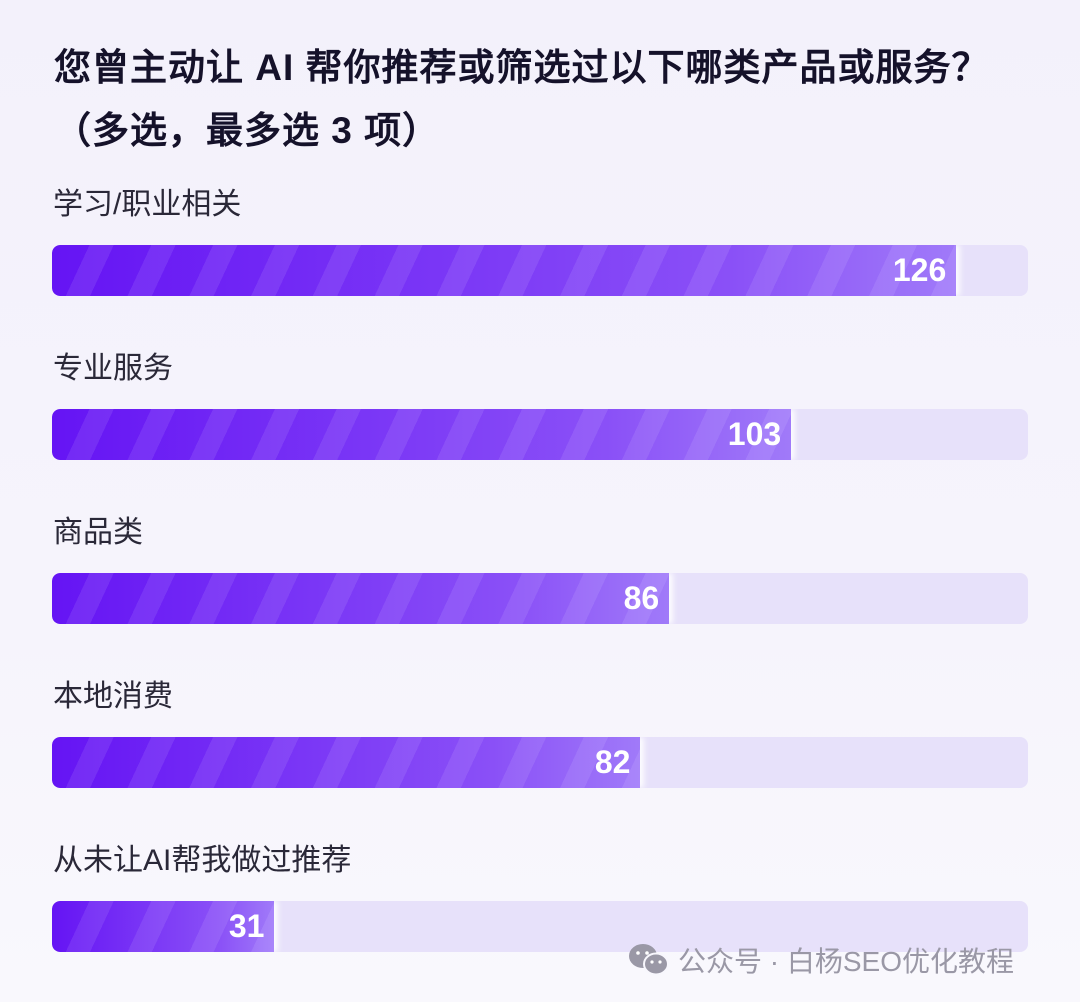 The width and height of the screenshot is (1080, 1002). I want to click on wechat-icon, so click(649, 960).